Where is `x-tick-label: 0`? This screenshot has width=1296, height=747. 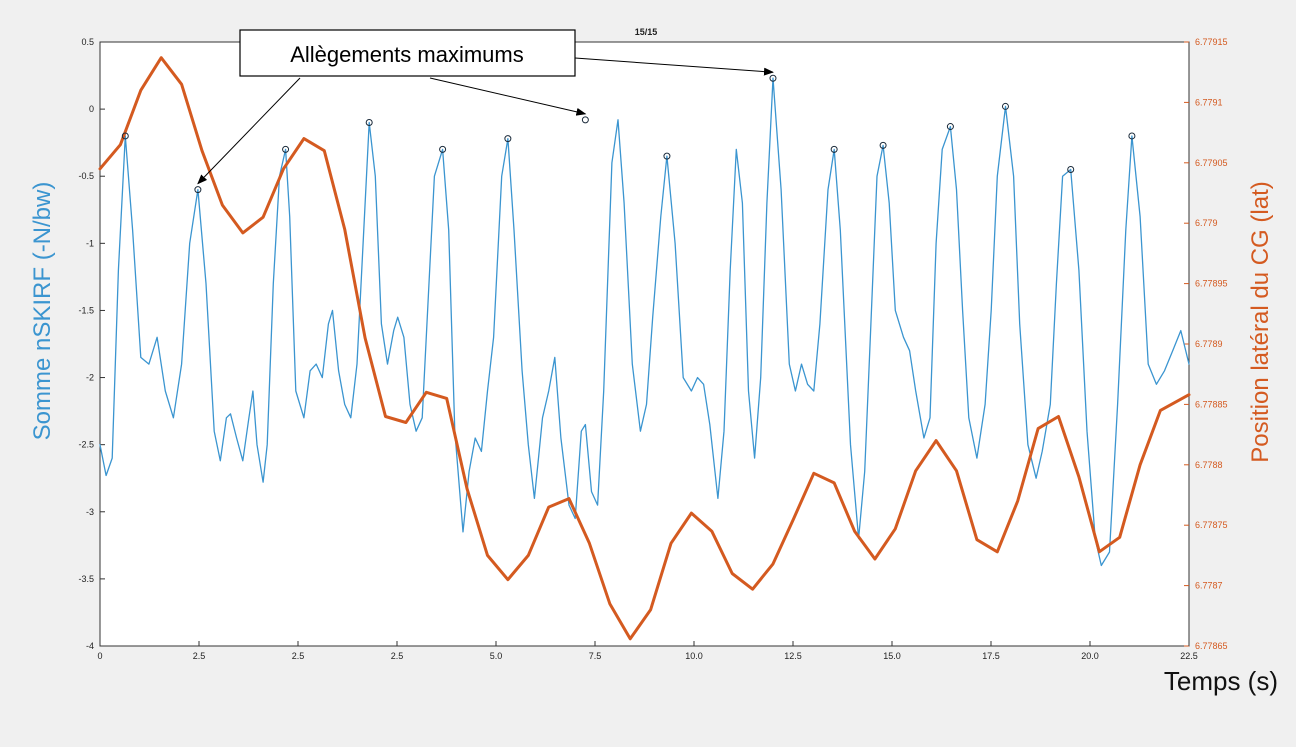
x-tick-label: 0 is located at coordinates (99, 656).